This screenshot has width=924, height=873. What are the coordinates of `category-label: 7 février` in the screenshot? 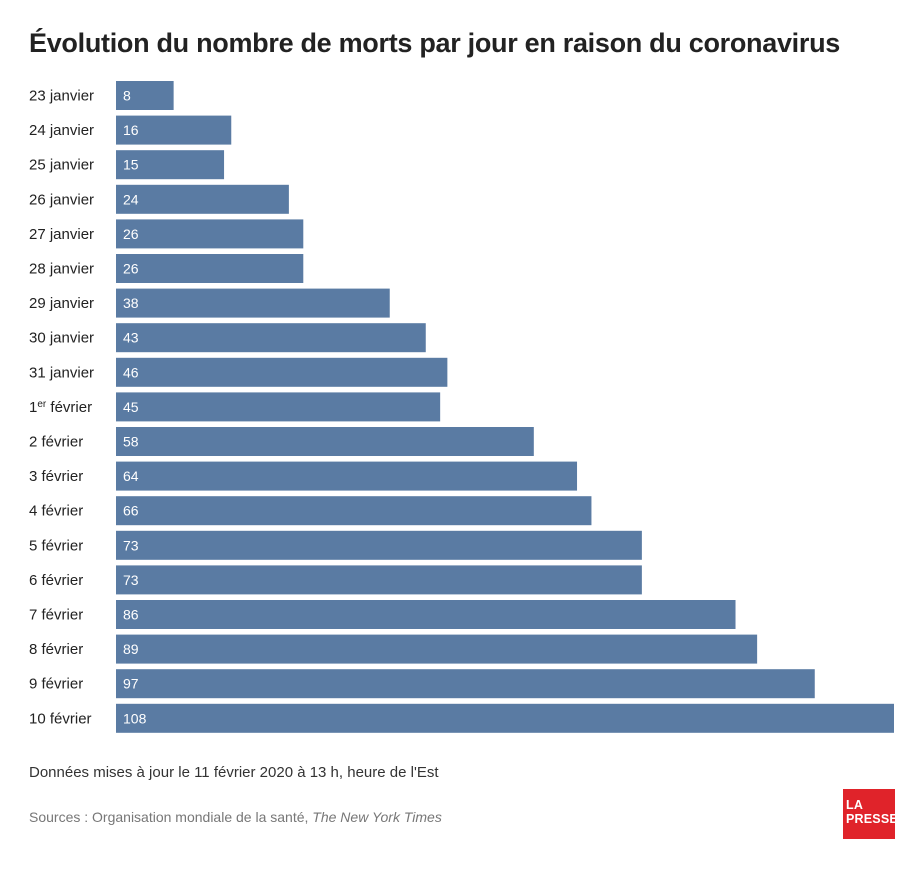 It's located at (56, 615).